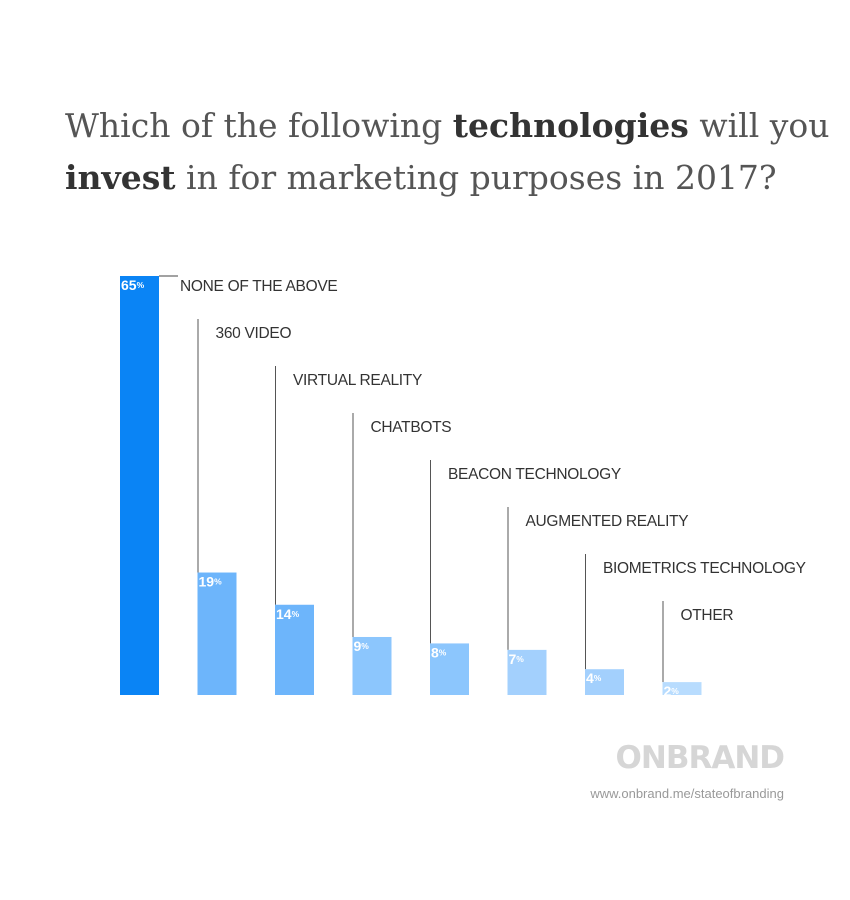 The image size is (850, 900). I want to click on bar-value-label: 19%, so click(211, 582).